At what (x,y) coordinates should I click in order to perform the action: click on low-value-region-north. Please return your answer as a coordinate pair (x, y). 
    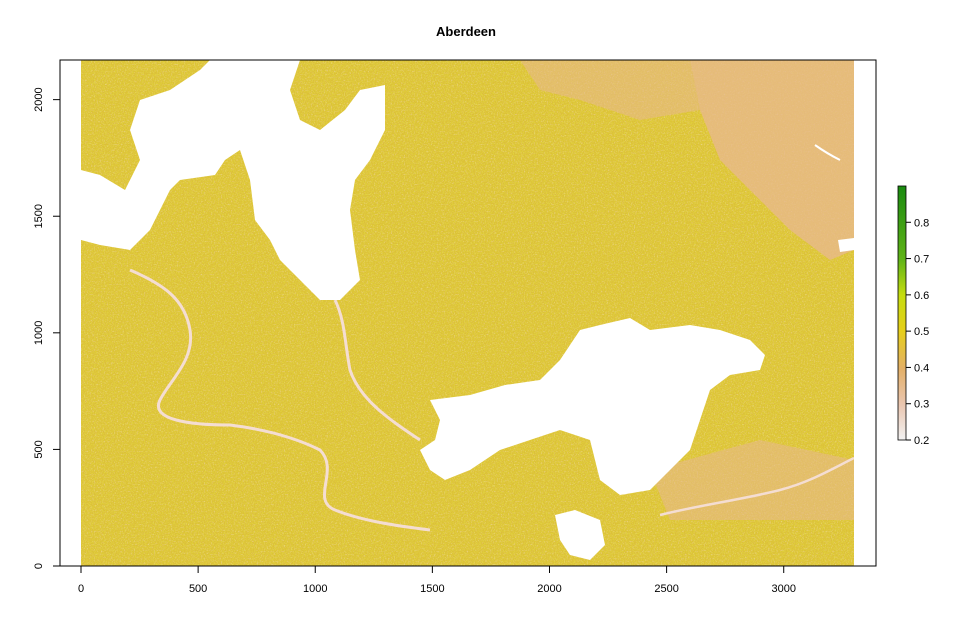
    Looking at the image, I should click on (610, 90).